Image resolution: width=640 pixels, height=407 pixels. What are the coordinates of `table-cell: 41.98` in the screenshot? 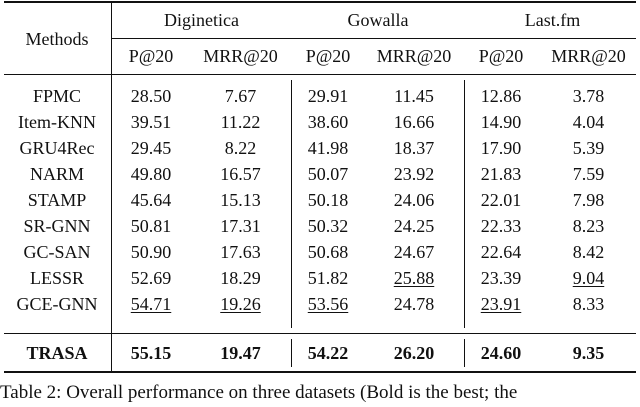 It's located at (328, 148).